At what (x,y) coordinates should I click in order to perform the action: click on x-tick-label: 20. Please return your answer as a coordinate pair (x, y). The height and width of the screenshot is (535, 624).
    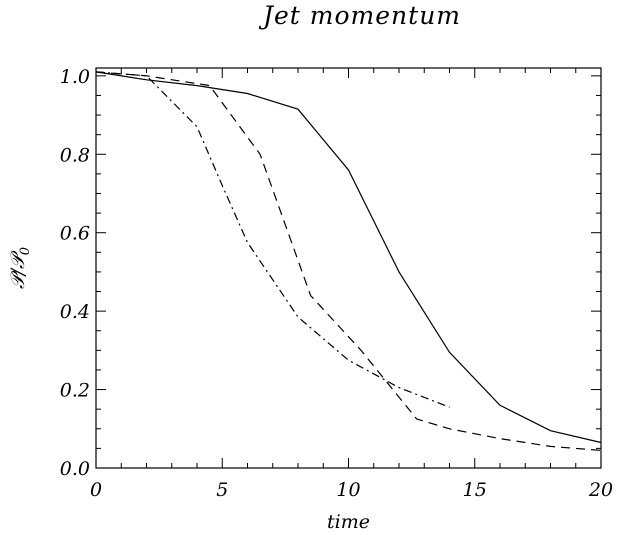
    Looking at the image, I should click on (600, 490).